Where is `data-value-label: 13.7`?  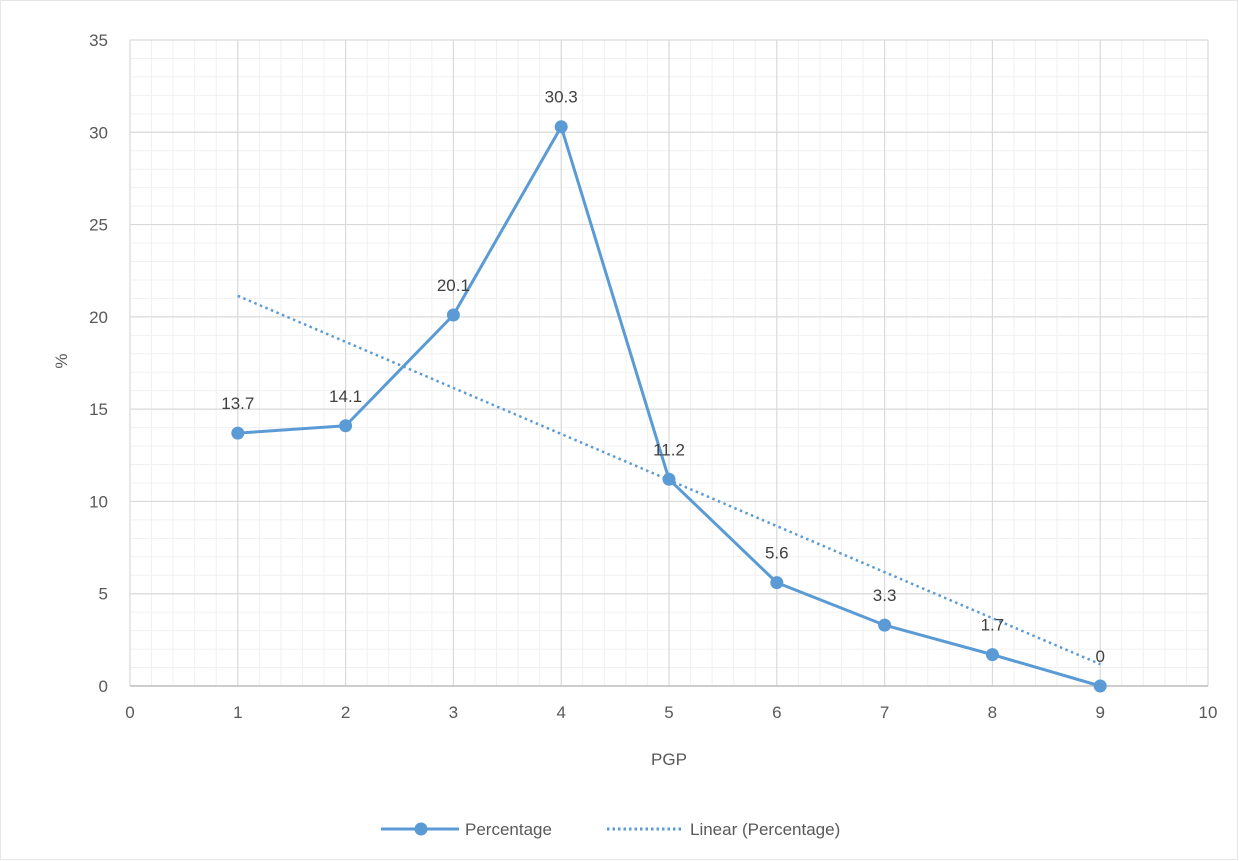 data-value-label: 13.7 is located at coordinates (237, 403).